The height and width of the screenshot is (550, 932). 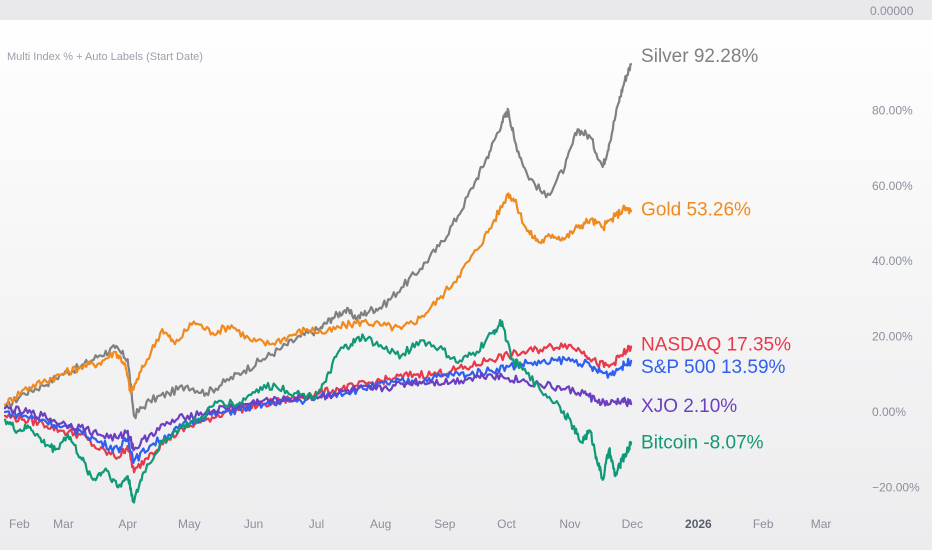 I want to click on top-bar, so click(x=466, y=10).